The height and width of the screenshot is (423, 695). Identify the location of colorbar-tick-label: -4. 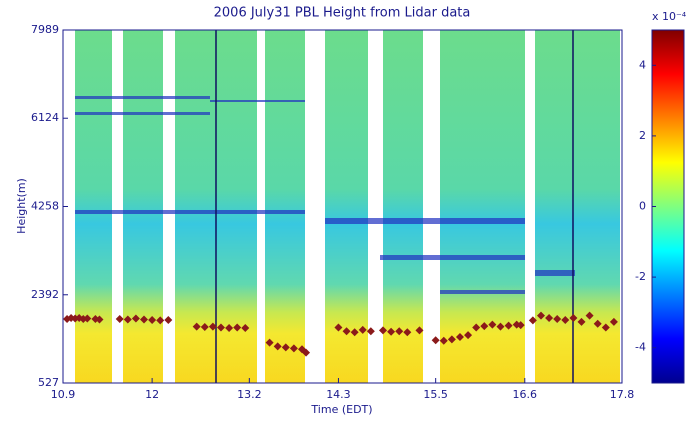
(640, 347).